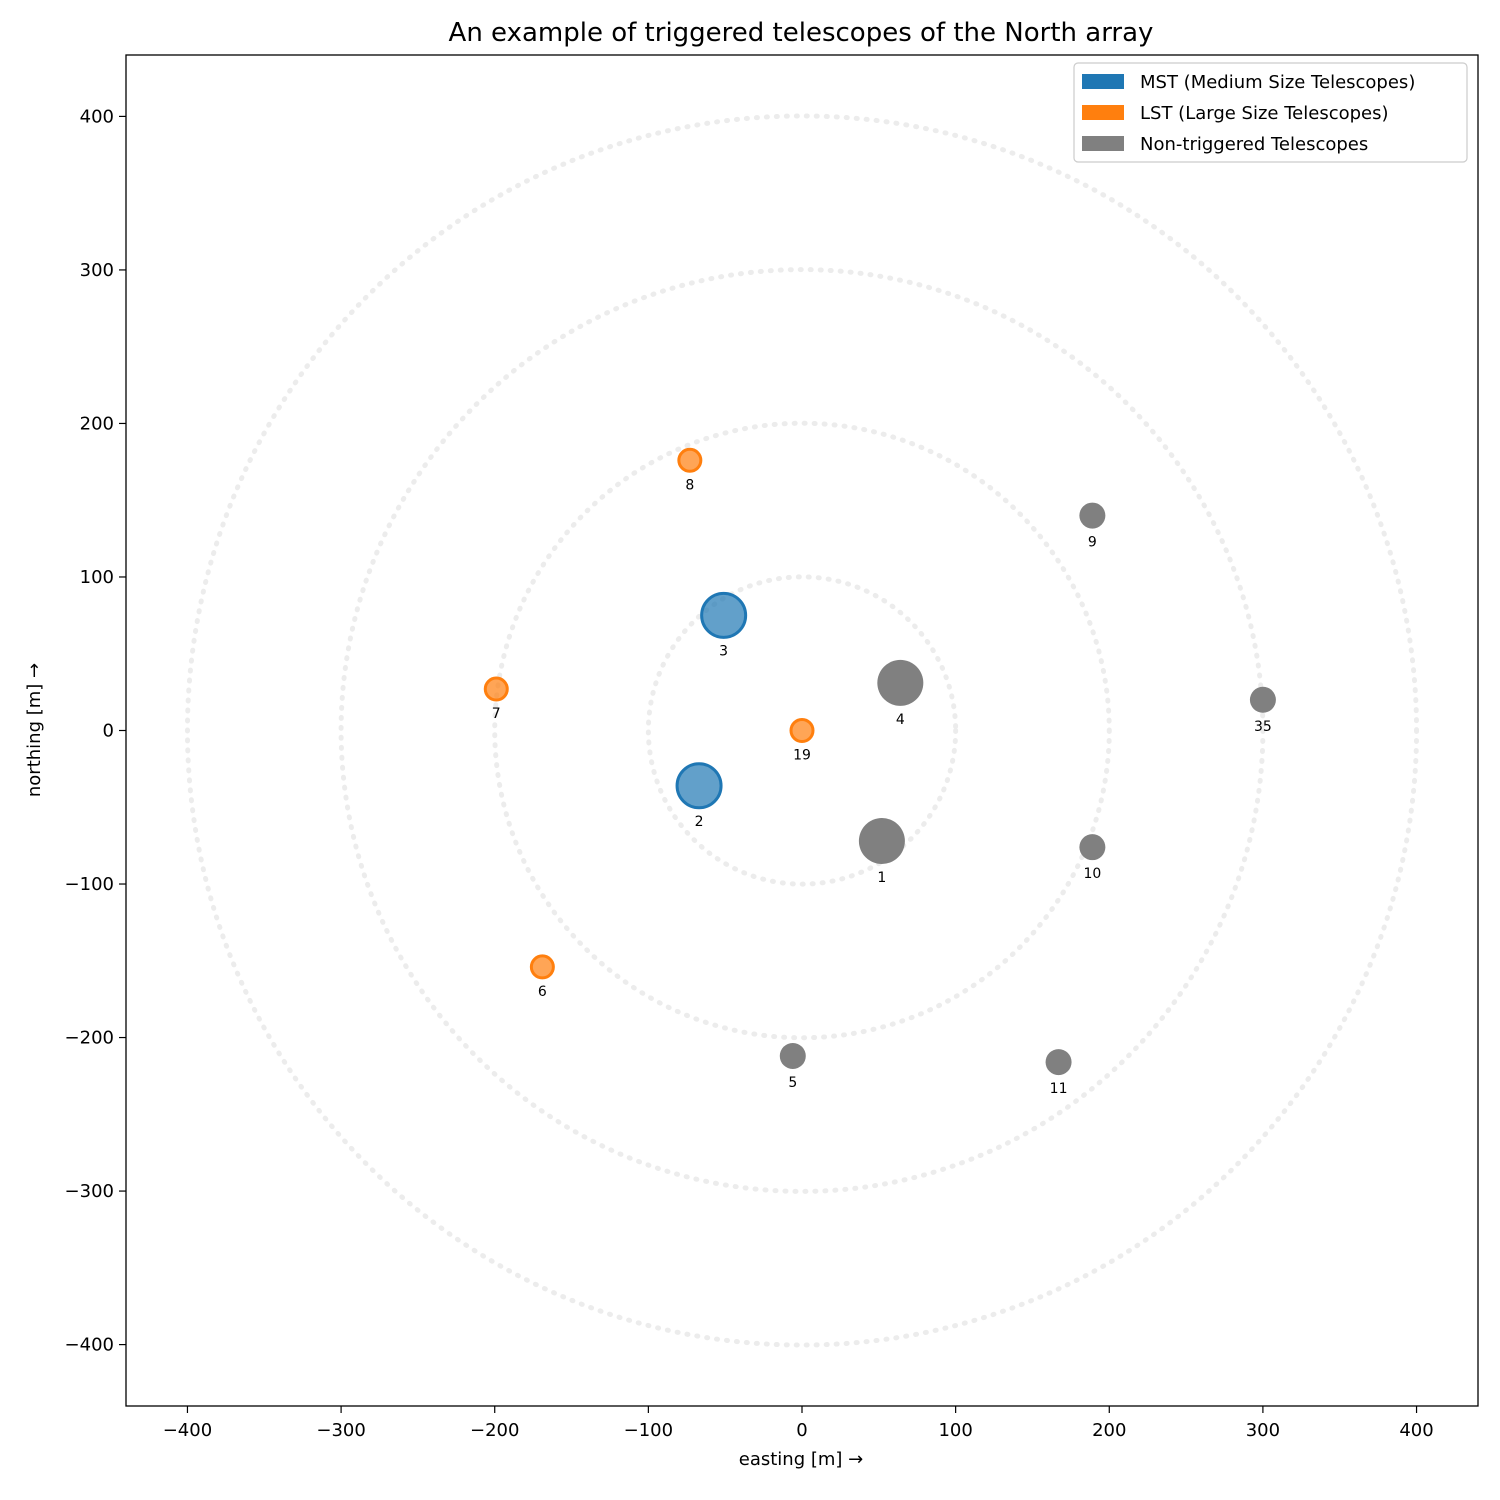 This screenshot has width=1500, height=1500. I want to click on telescope-label-8: 8, so click(689, 485).